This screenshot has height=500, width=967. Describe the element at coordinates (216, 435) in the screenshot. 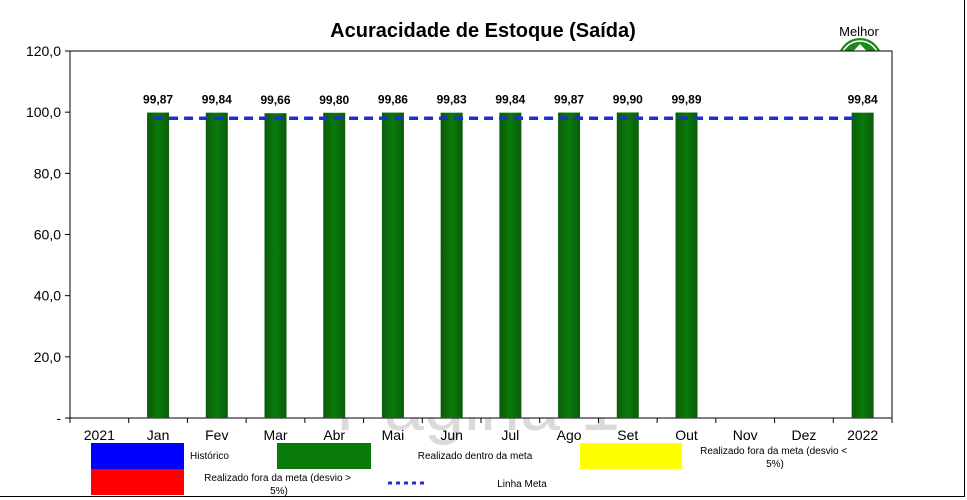

I see `x-tick-label: Fev` at that location.